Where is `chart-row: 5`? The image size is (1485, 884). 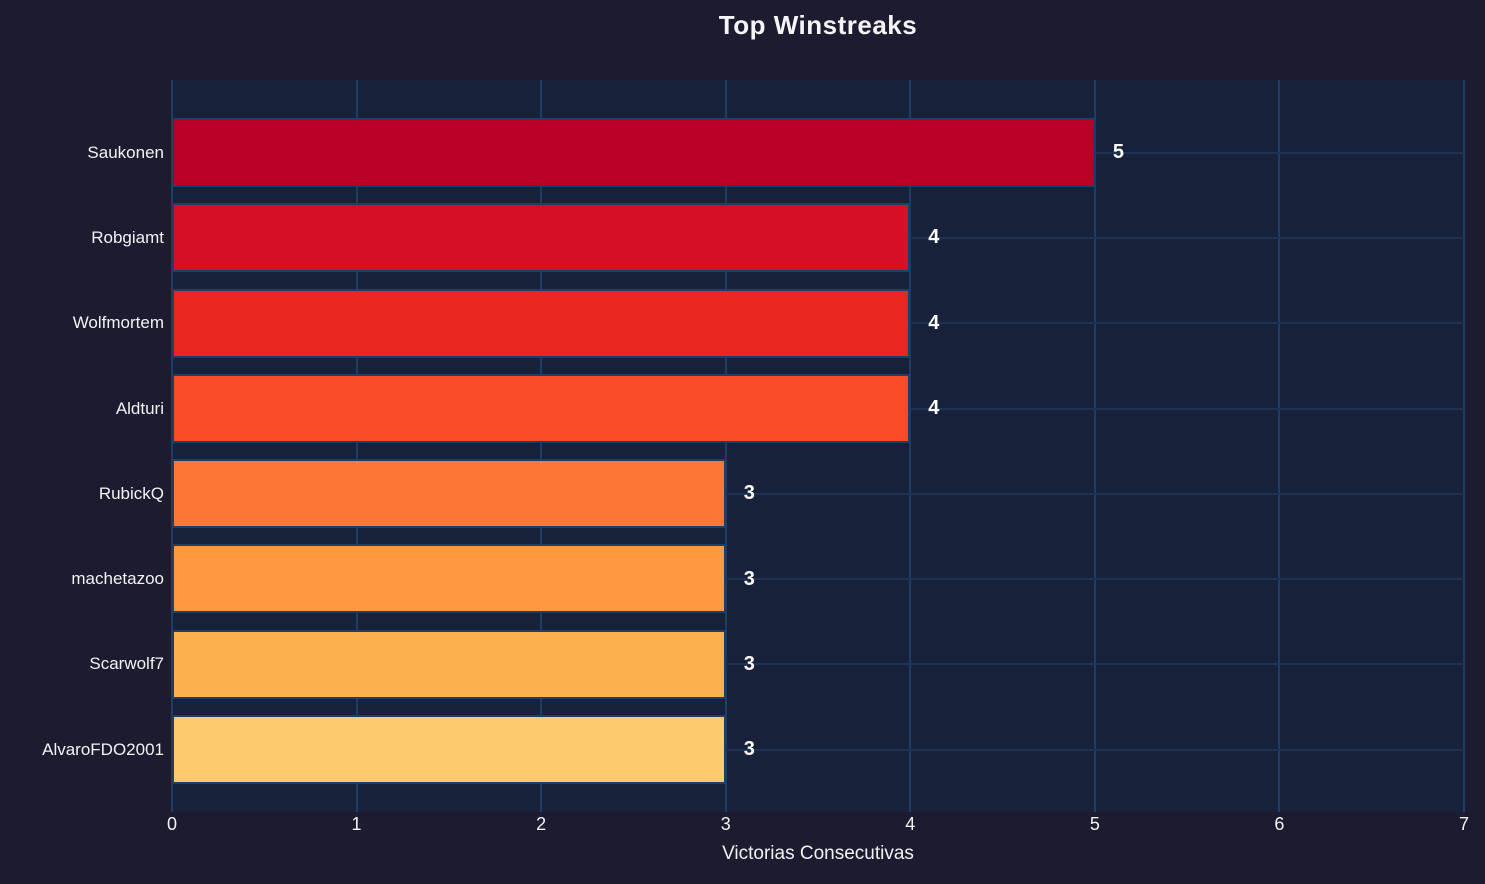
chart-row: 5 is located at coordinates (818, 152).